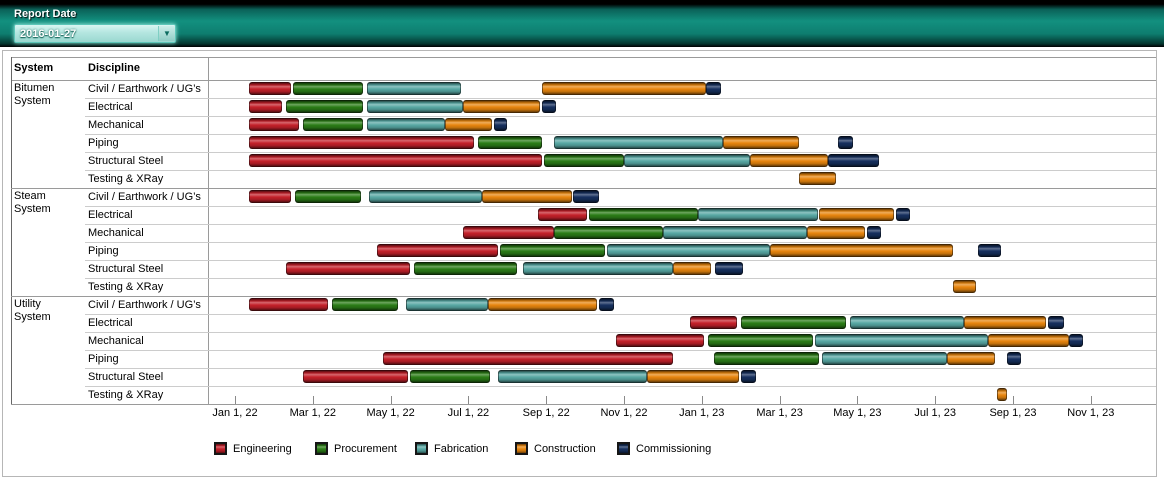  Describe the element at coordinates (451, 448) in the screenshot. I see `legend-item-fabrication: Fabrication` at that location.